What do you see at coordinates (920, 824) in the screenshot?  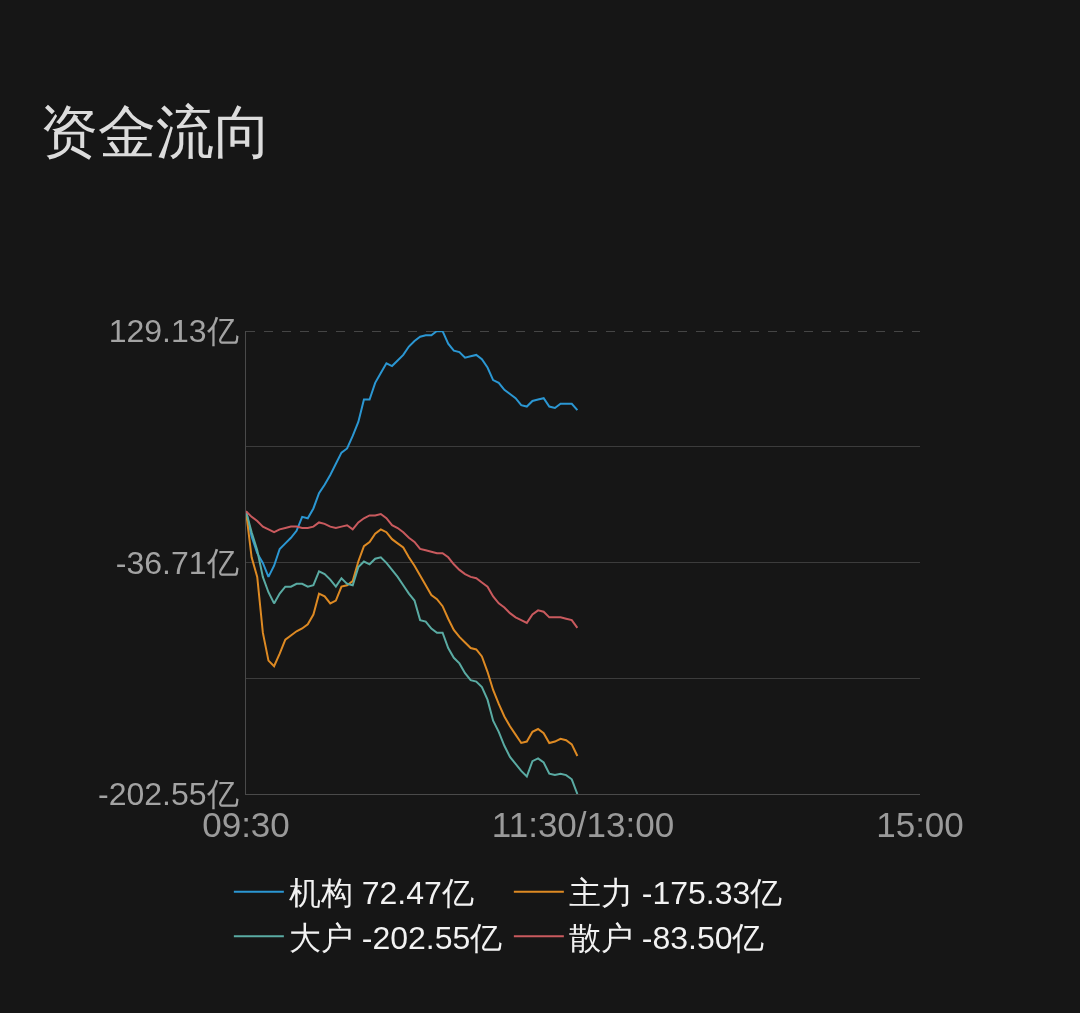 I see `x-tick-label: 15:00` at bounding box center [920, 824].